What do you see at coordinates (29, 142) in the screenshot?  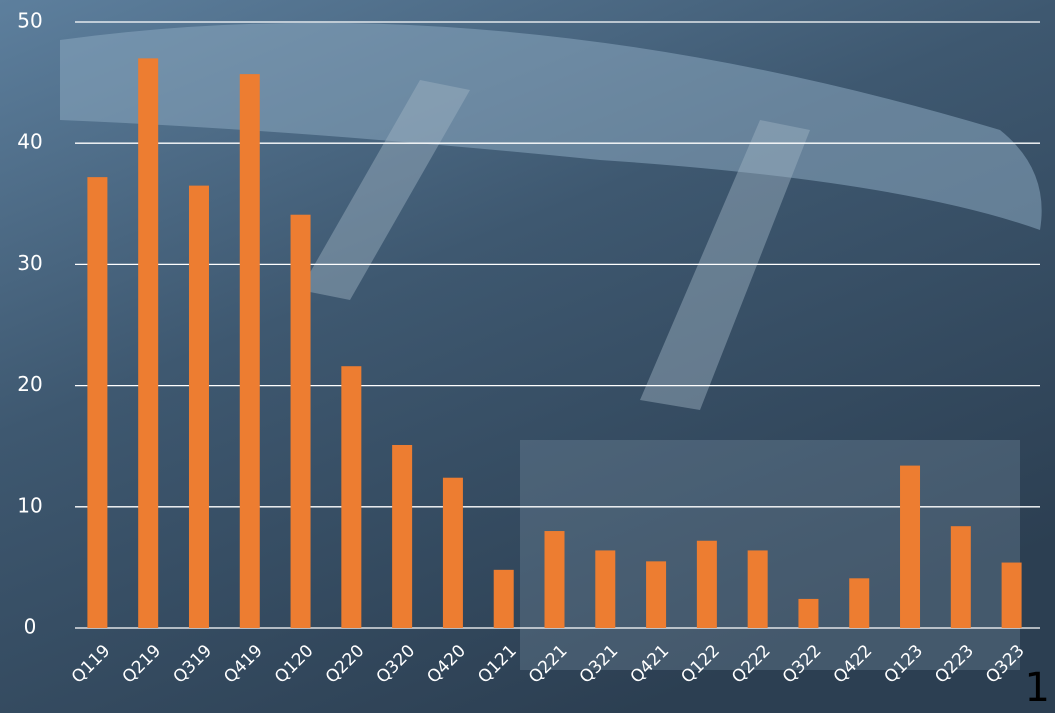 I see `y-tick-label: 40` at bounding box center [29, 142].